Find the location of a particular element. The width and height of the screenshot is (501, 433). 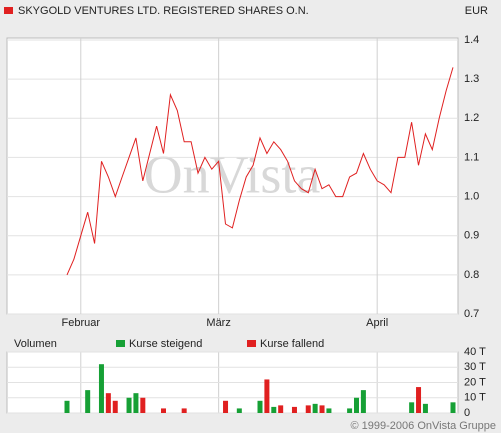

y-tick-label: 0.9 is located at coordinates (471, 236).